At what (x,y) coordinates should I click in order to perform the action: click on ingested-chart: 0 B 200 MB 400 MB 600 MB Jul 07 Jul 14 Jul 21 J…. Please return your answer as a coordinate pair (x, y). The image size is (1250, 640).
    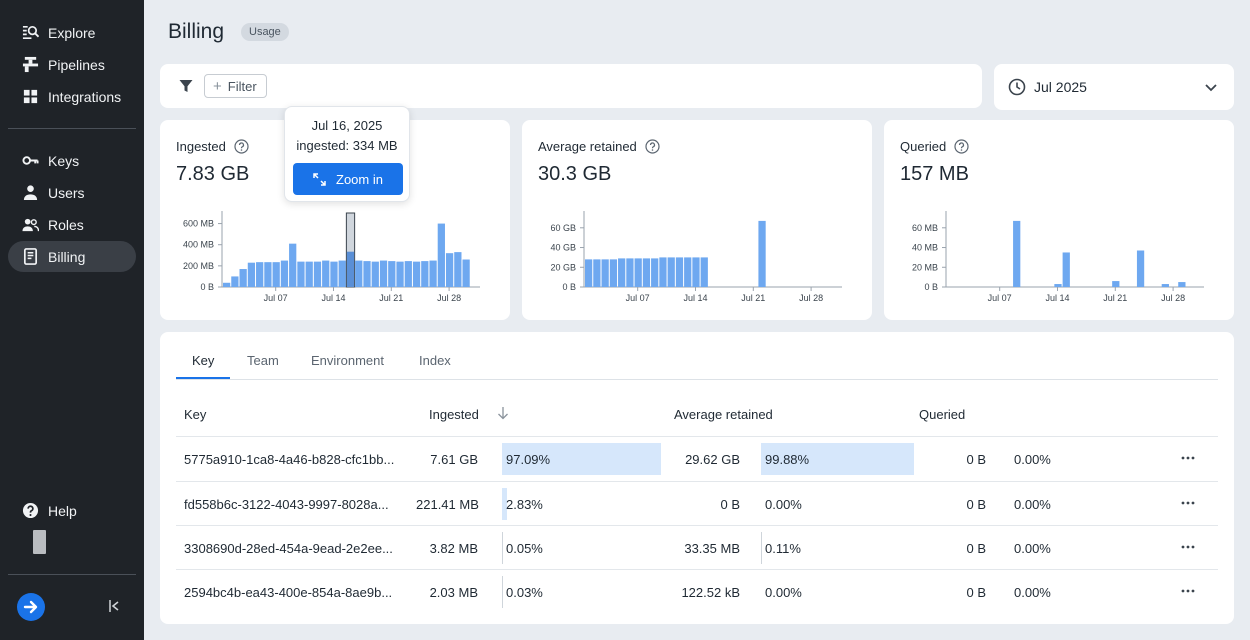
    Looking at the image, I should click on (335, 255).